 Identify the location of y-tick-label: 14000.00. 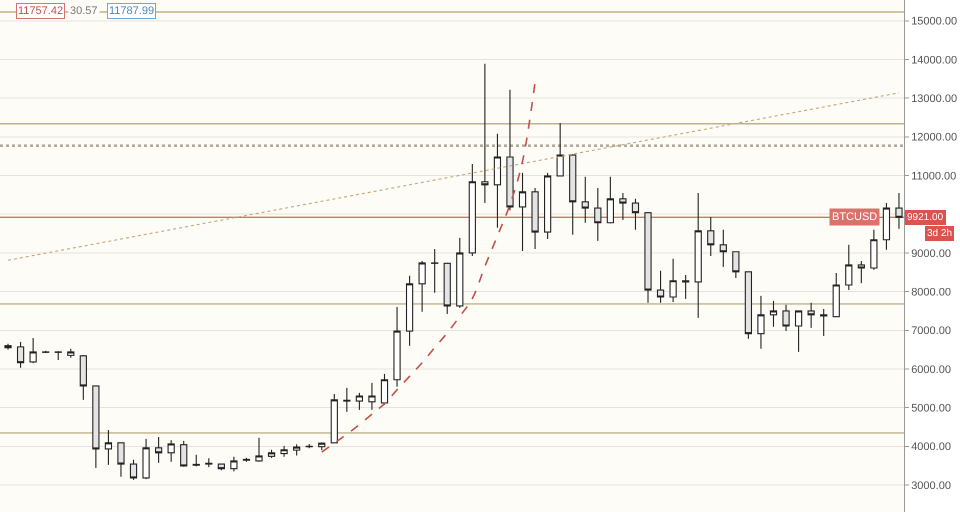
(934, 60).